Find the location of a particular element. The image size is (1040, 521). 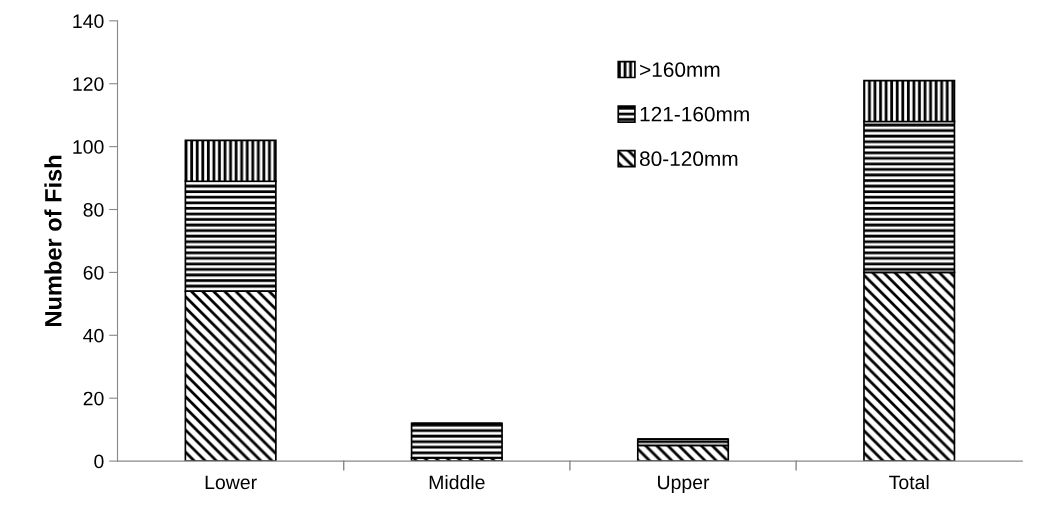

y-tick-label: 120 is located at coordinates (88, 84).